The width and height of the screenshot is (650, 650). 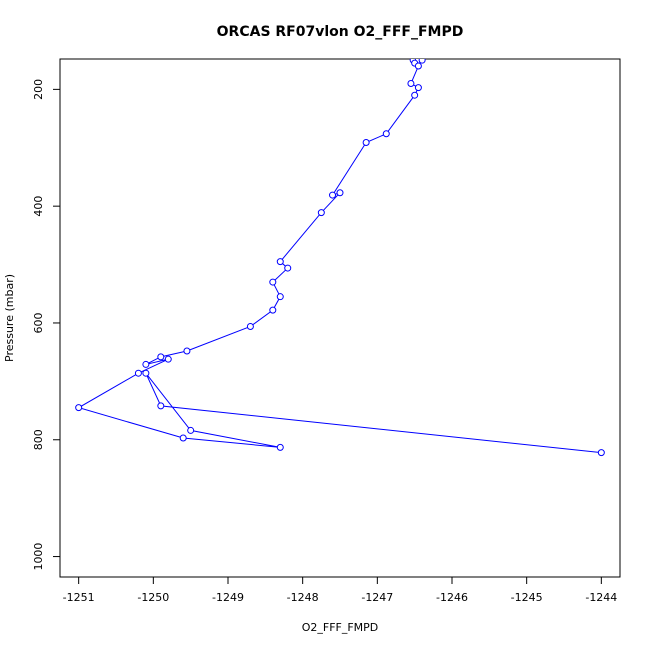 What do you see at coordinates (79, 597) in the screenshot?
I see `x-tick-label: -1251` at bounding box center [79, 597].